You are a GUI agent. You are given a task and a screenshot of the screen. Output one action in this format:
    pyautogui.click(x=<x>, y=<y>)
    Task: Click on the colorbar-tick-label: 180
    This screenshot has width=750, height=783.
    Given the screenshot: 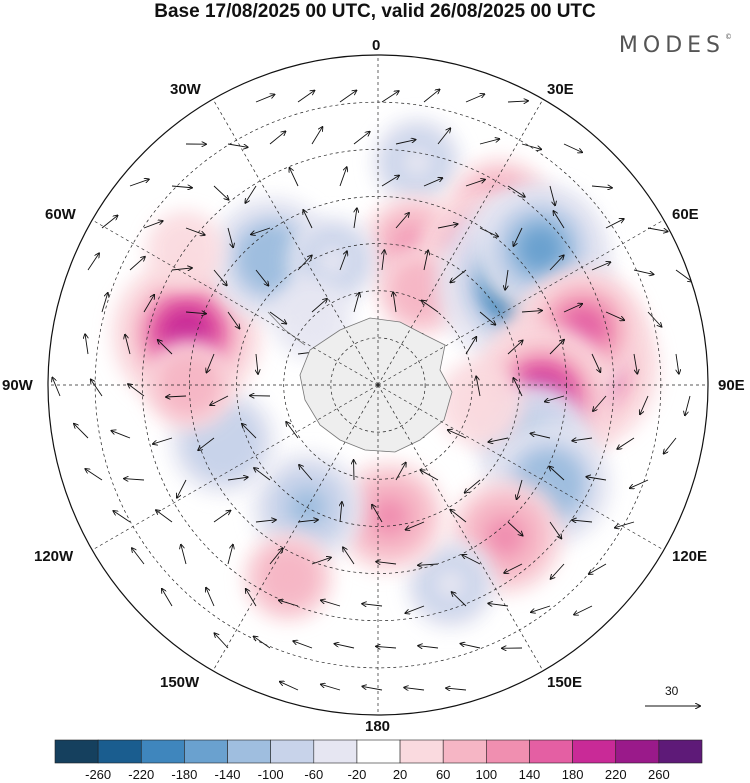 What is the action you would take?
    pyautogui.click(x=572, y=774)
    